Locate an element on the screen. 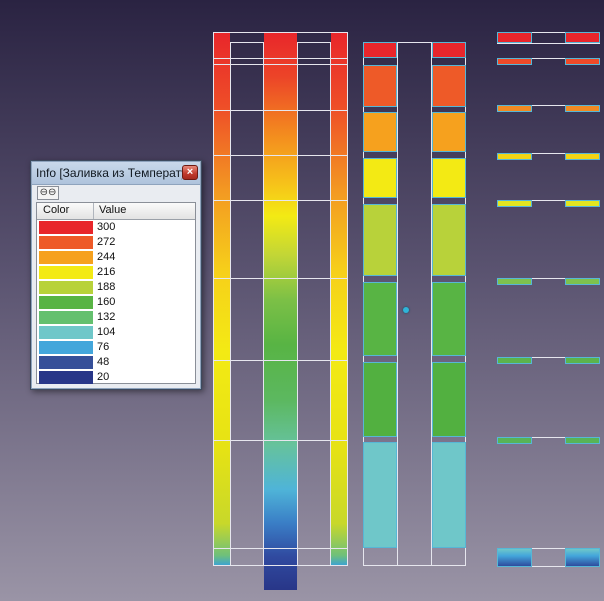  link-button: ⊖⊖ is located at coordinates (48, 193).